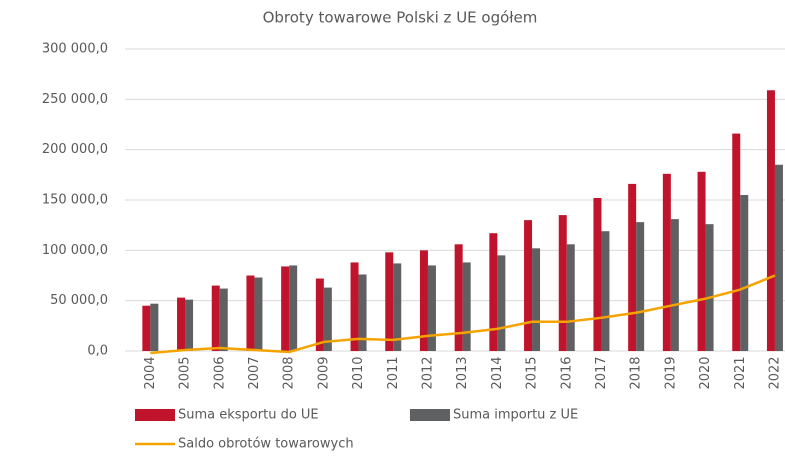  What do you see at coordinates (358, 372) in the screenshot?
I see `x-tick-label: 2010` at bounding box center [358, 372].